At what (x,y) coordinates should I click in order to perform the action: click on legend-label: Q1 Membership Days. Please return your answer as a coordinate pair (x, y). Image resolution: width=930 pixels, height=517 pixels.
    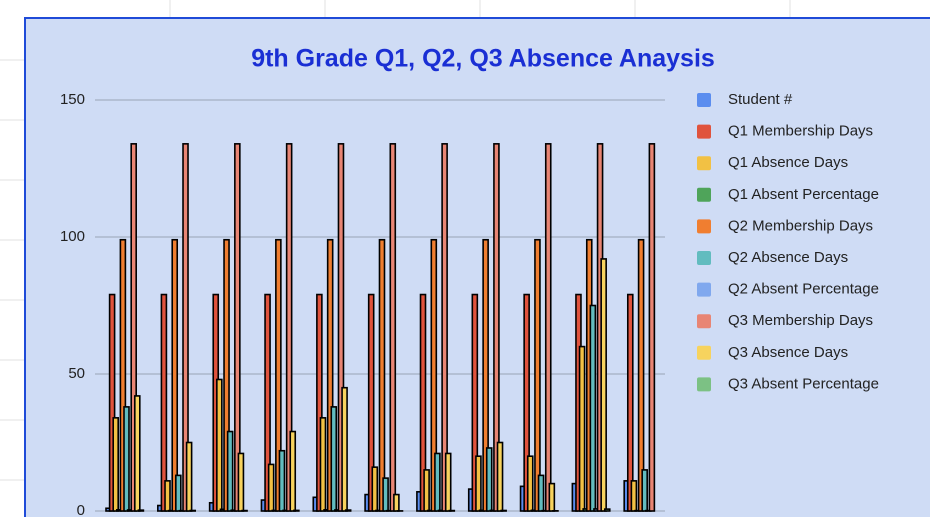
    Looking at the image, I should click on (800, 131).